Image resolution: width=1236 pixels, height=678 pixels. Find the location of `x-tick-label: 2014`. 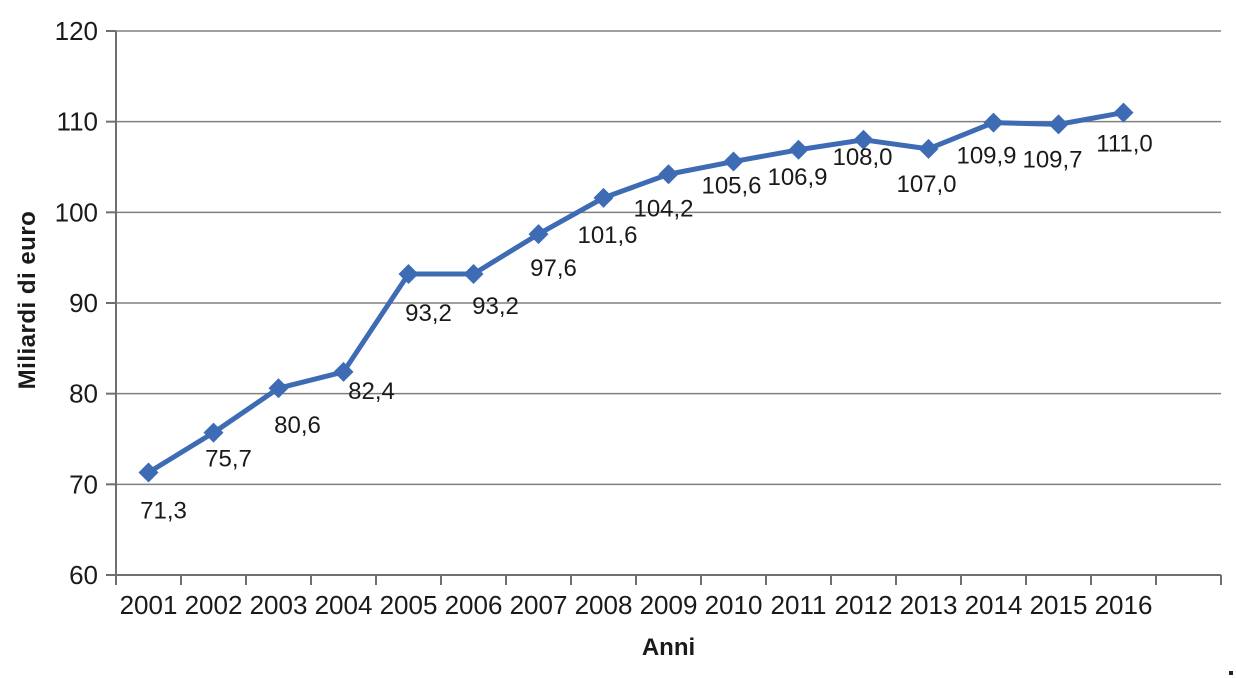

x-tick-label: 2014 is located at coordinates (994, 605).